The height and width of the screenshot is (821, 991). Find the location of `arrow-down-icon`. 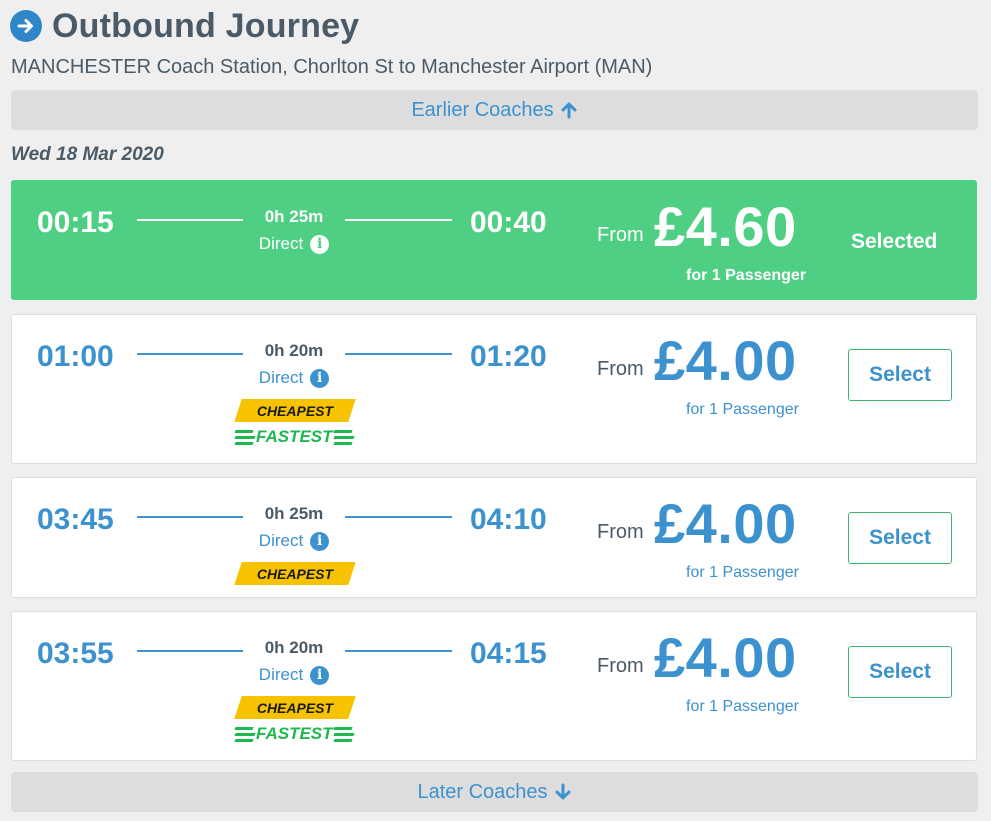

arrow-down-icon is located at coordinates (563, 792).